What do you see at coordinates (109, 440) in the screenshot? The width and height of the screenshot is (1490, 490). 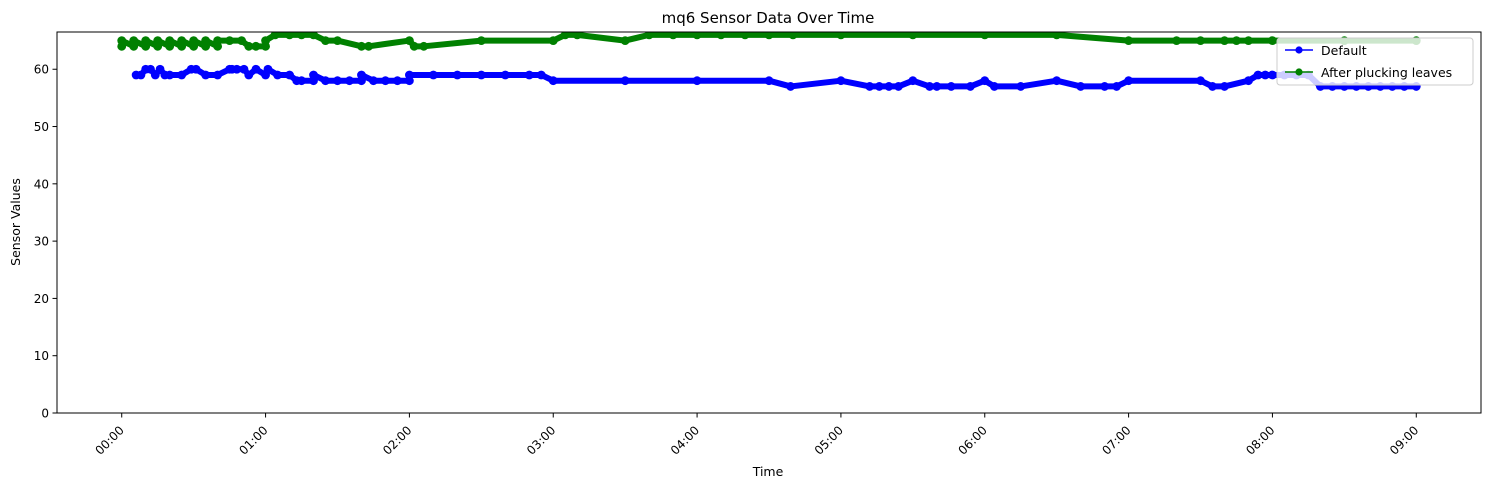 I see `x-tick-label: 00:00` at bounding box center [109, 440].